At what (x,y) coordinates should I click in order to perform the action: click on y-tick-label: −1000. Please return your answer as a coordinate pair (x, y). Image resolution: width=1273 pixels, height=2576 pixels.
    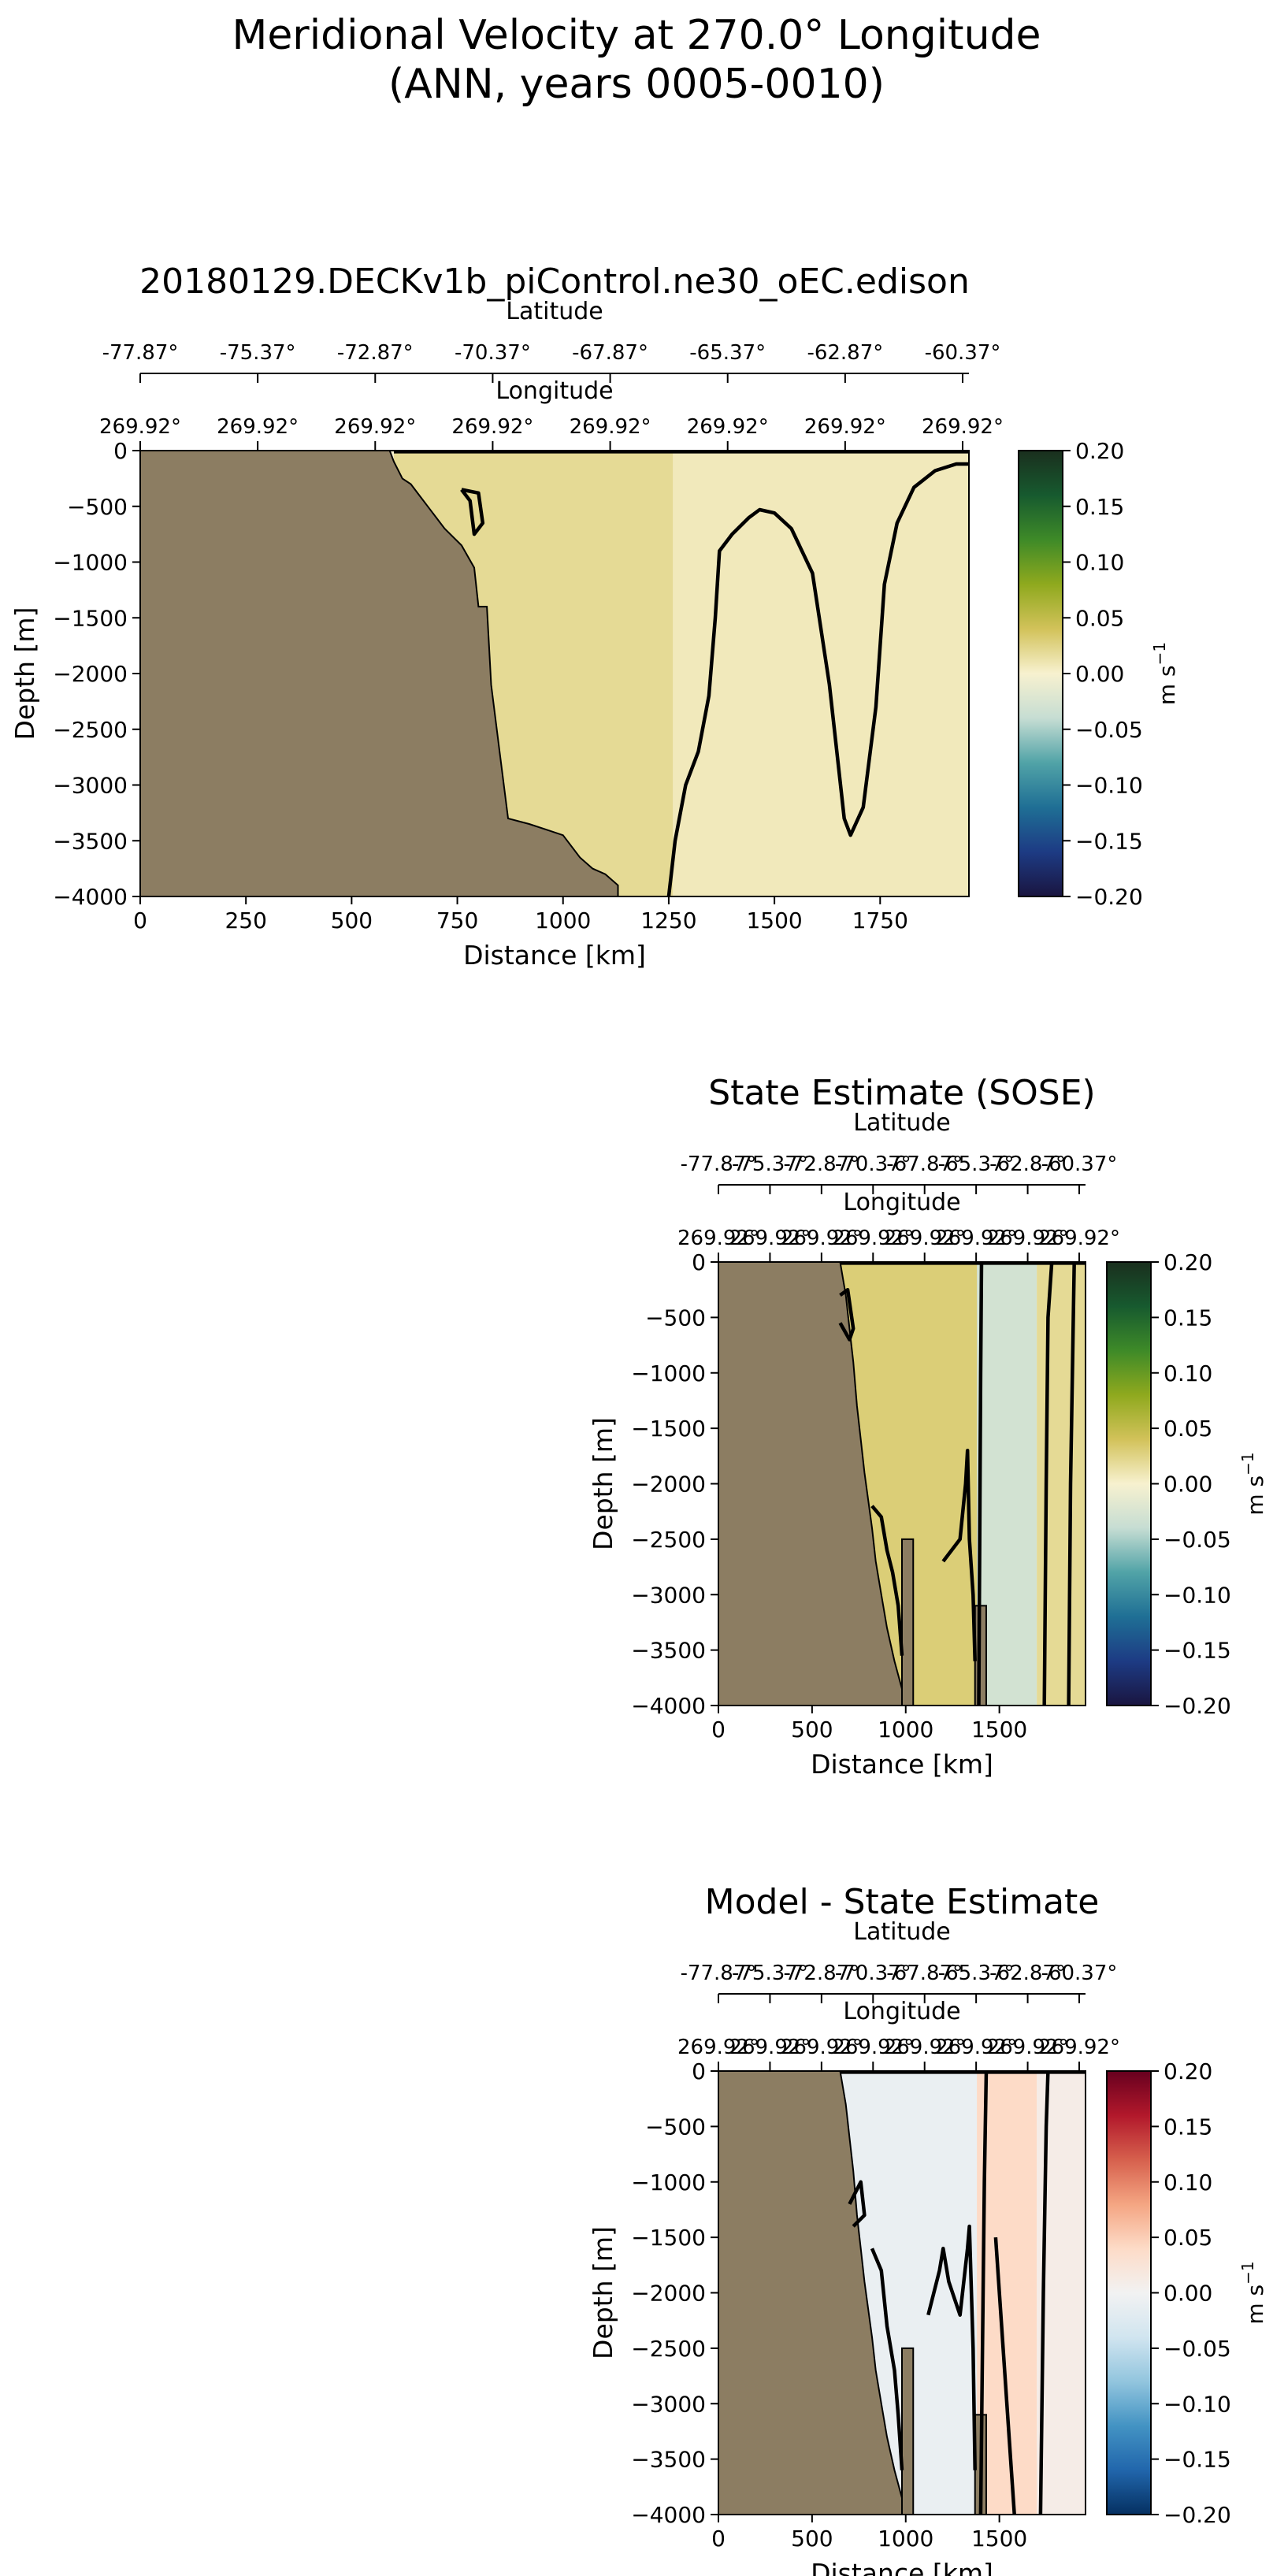
    Looking at the image, I should click on (90, 563).